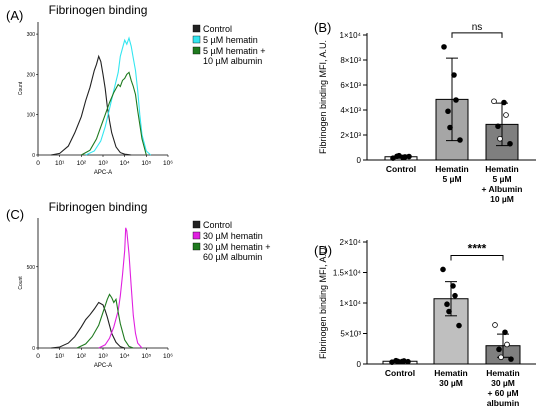  Describe the element at coordinates (232, 61) in the screenshot. I see `legend-label: 10 µM albumin` at that location.